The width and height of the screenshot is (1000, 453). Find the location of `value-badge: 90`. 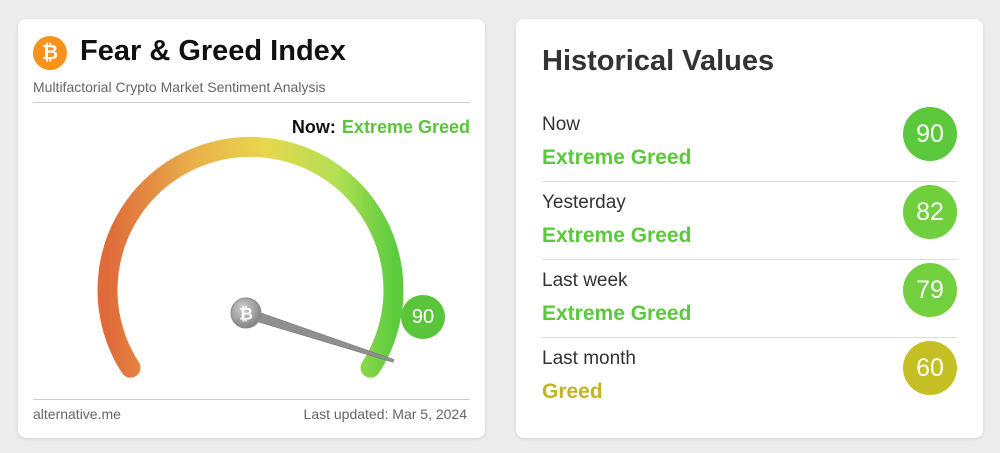

value-badge: 90 is located at coordinates (930, 134).